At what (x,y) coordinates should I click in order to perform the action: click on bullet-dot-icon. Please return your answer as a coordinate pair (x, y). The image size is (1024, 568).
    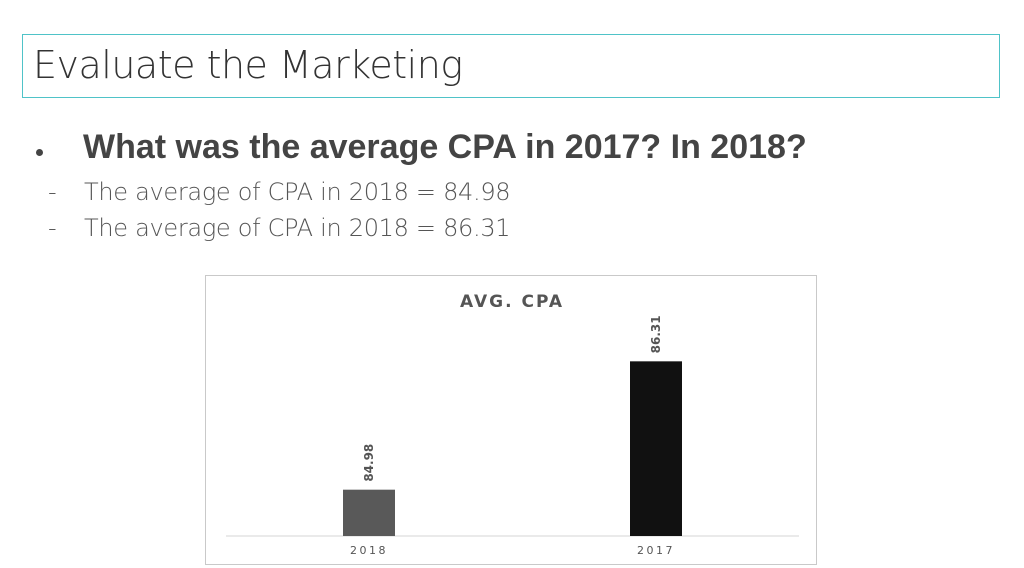
    Looking at the image, I should click on (39, 152).